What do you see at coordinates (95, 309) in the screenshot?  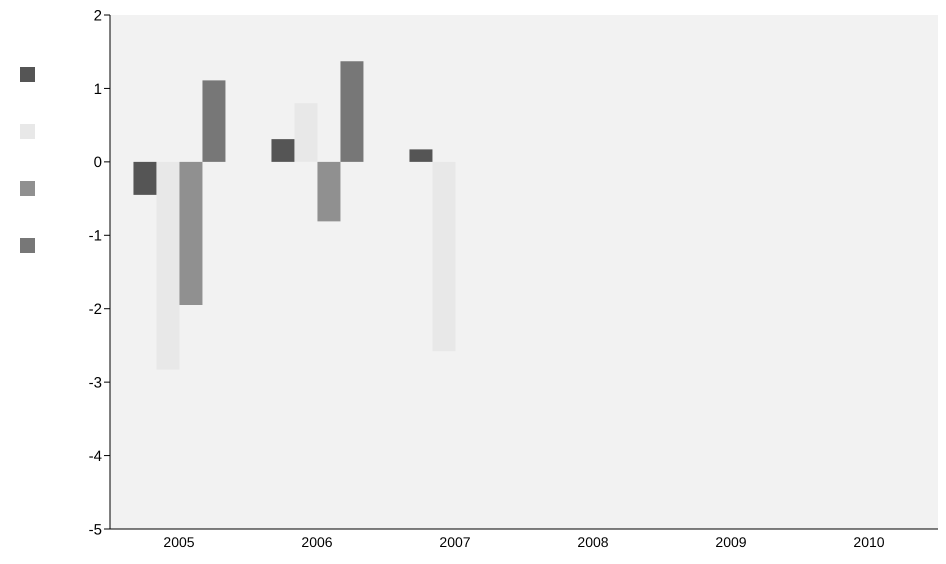 I see `y-tick-label: -2` at bounding box center [95, 309].